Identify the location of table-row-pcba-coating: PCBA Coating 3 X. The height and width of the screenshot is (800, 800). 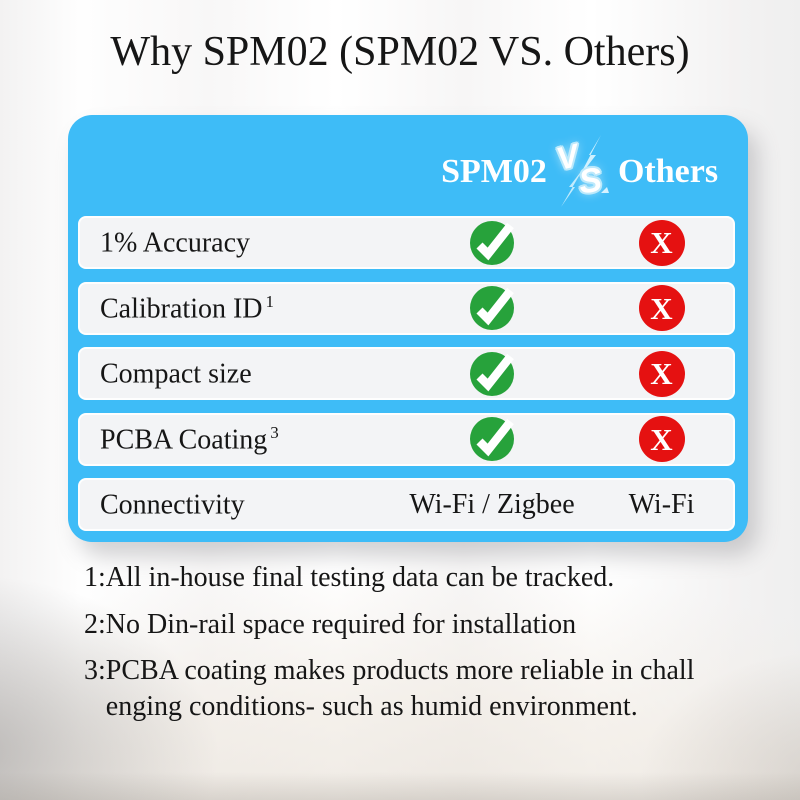
(406, 439).